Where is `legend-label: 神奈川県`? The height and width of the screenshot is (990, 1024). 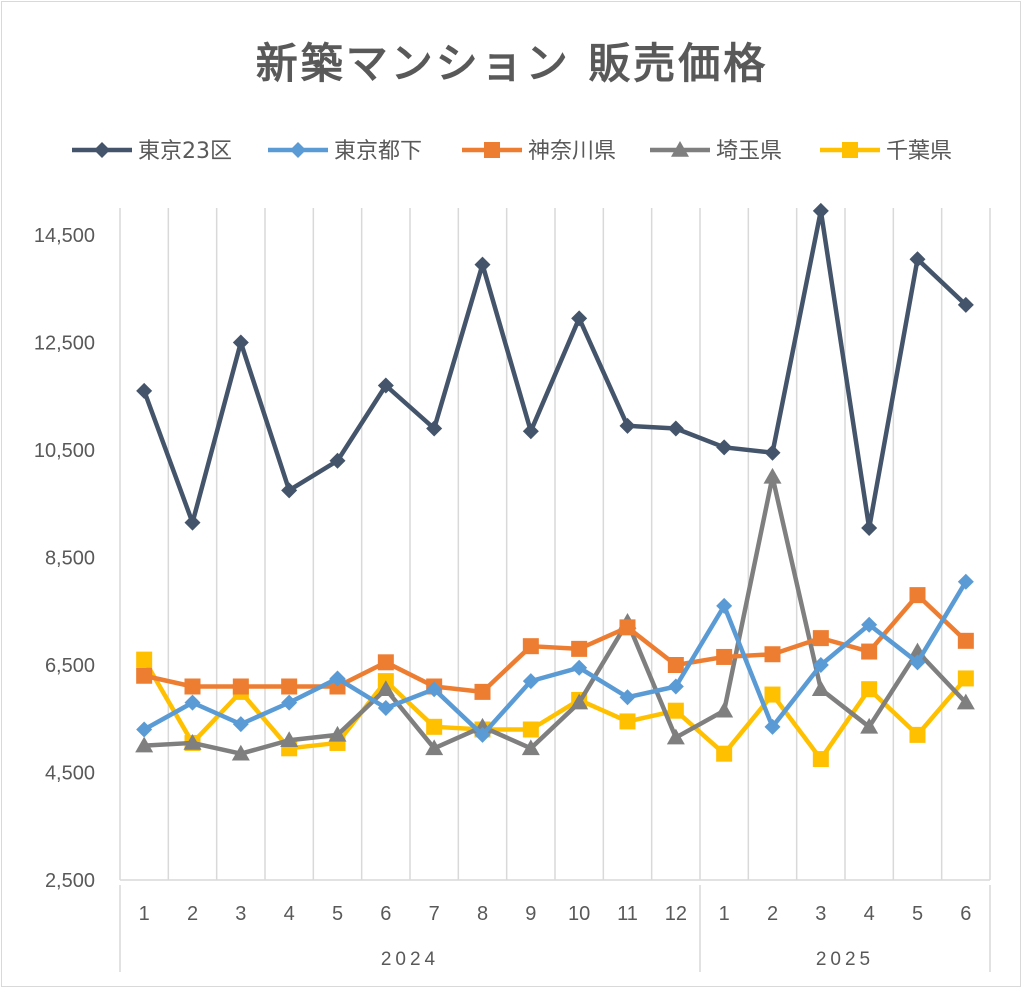
legend-label: 神奈川県 is located at coordinates (572, 151).